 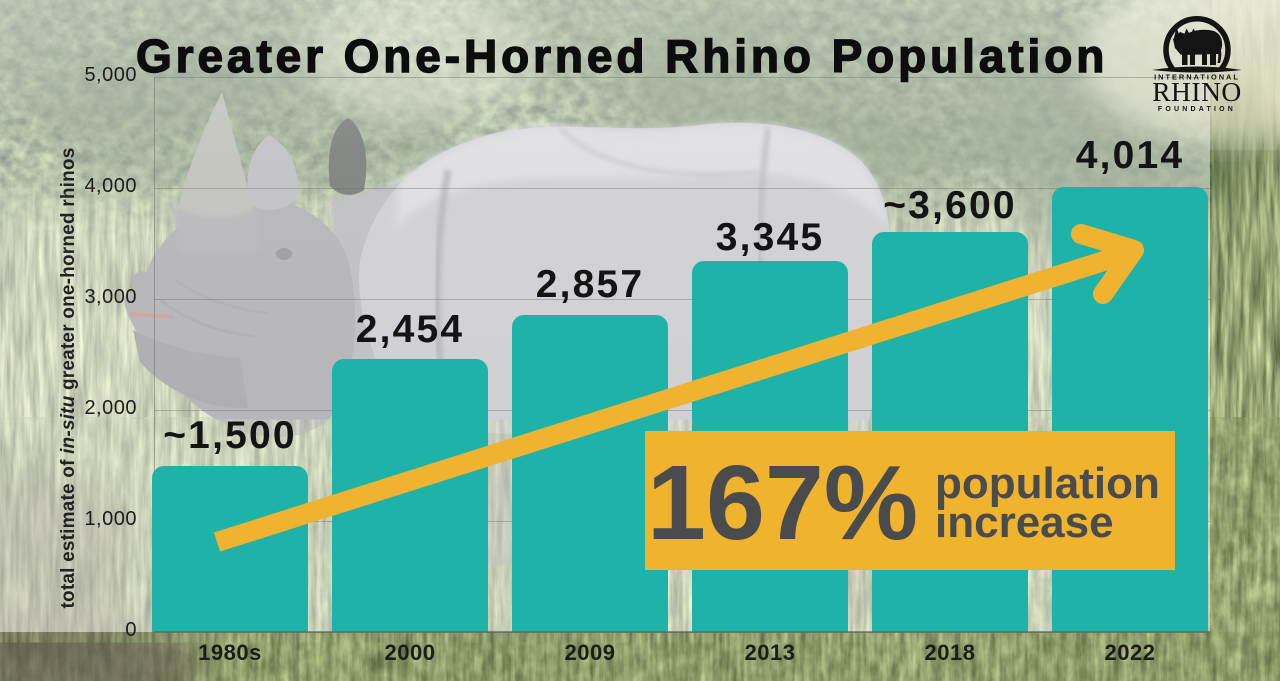 What do you see at coordinates (1197, 77) in the screenshot?
I see `svg-text: INTERNATIONAL` at bounding box center [1197, 77].